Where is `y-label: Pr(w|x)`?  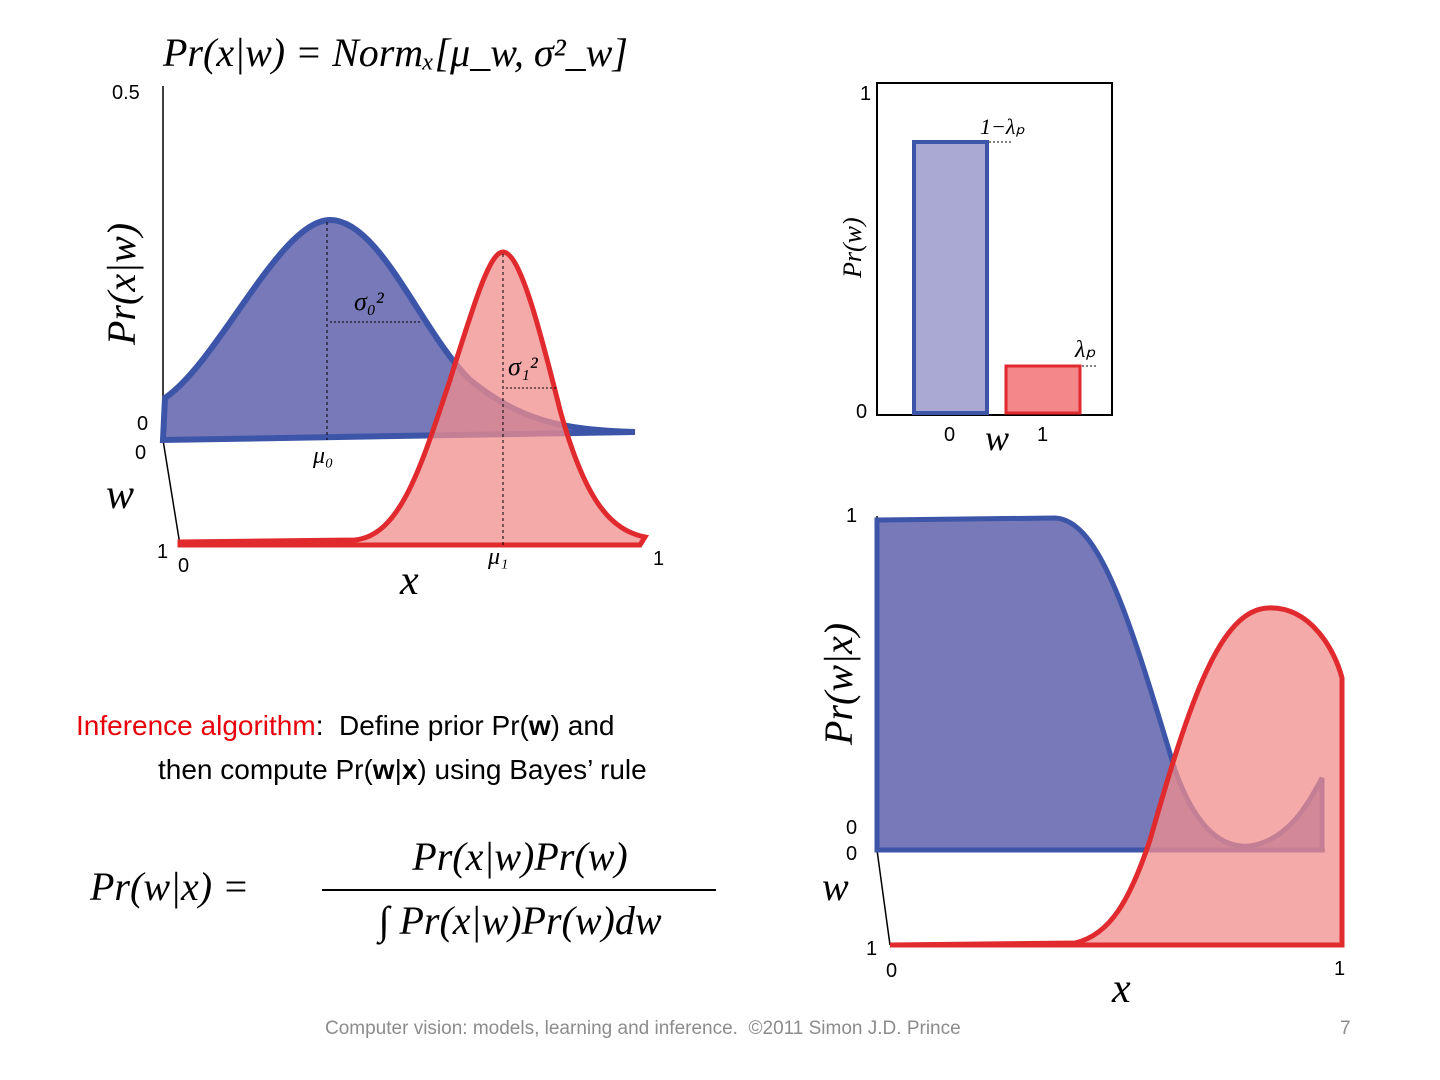 y-label: Pr(w|x) is located at coordinates (838, 684).